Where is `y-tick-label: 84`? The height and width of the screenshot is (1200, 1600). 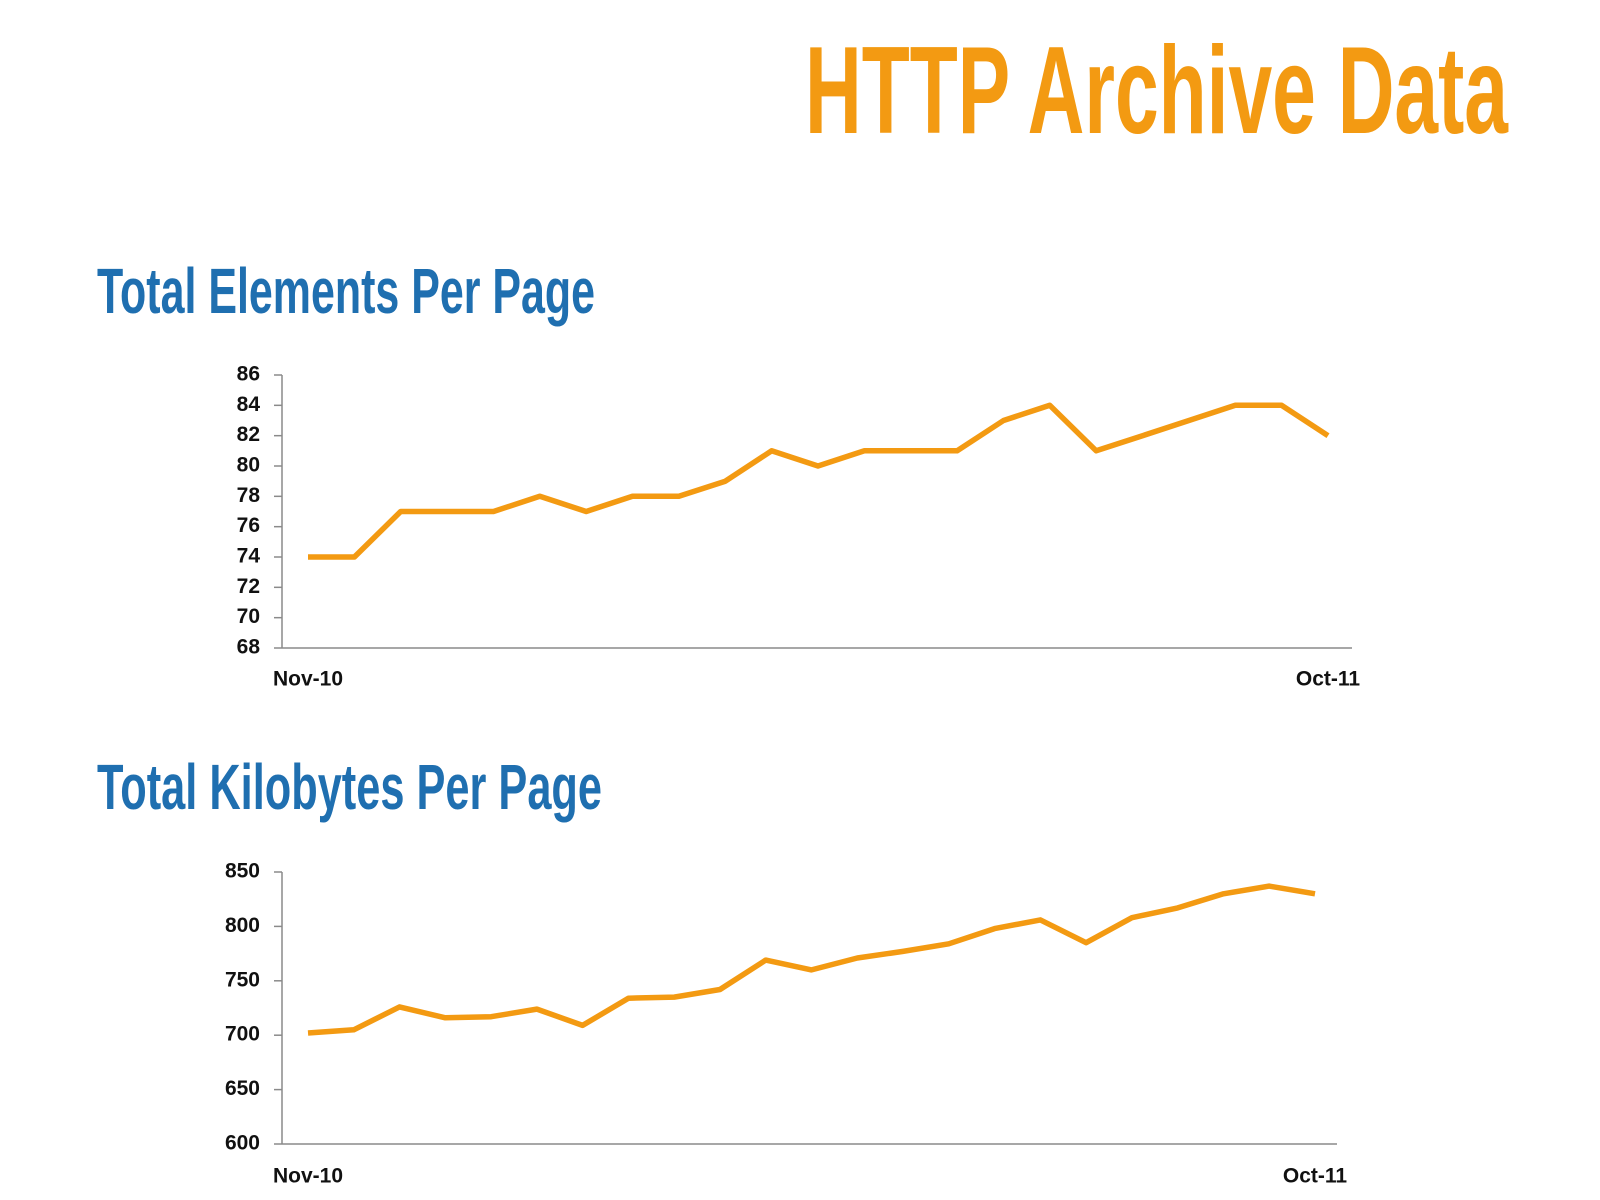 y-tick-label: 84 is located at coordinates (249, 404).